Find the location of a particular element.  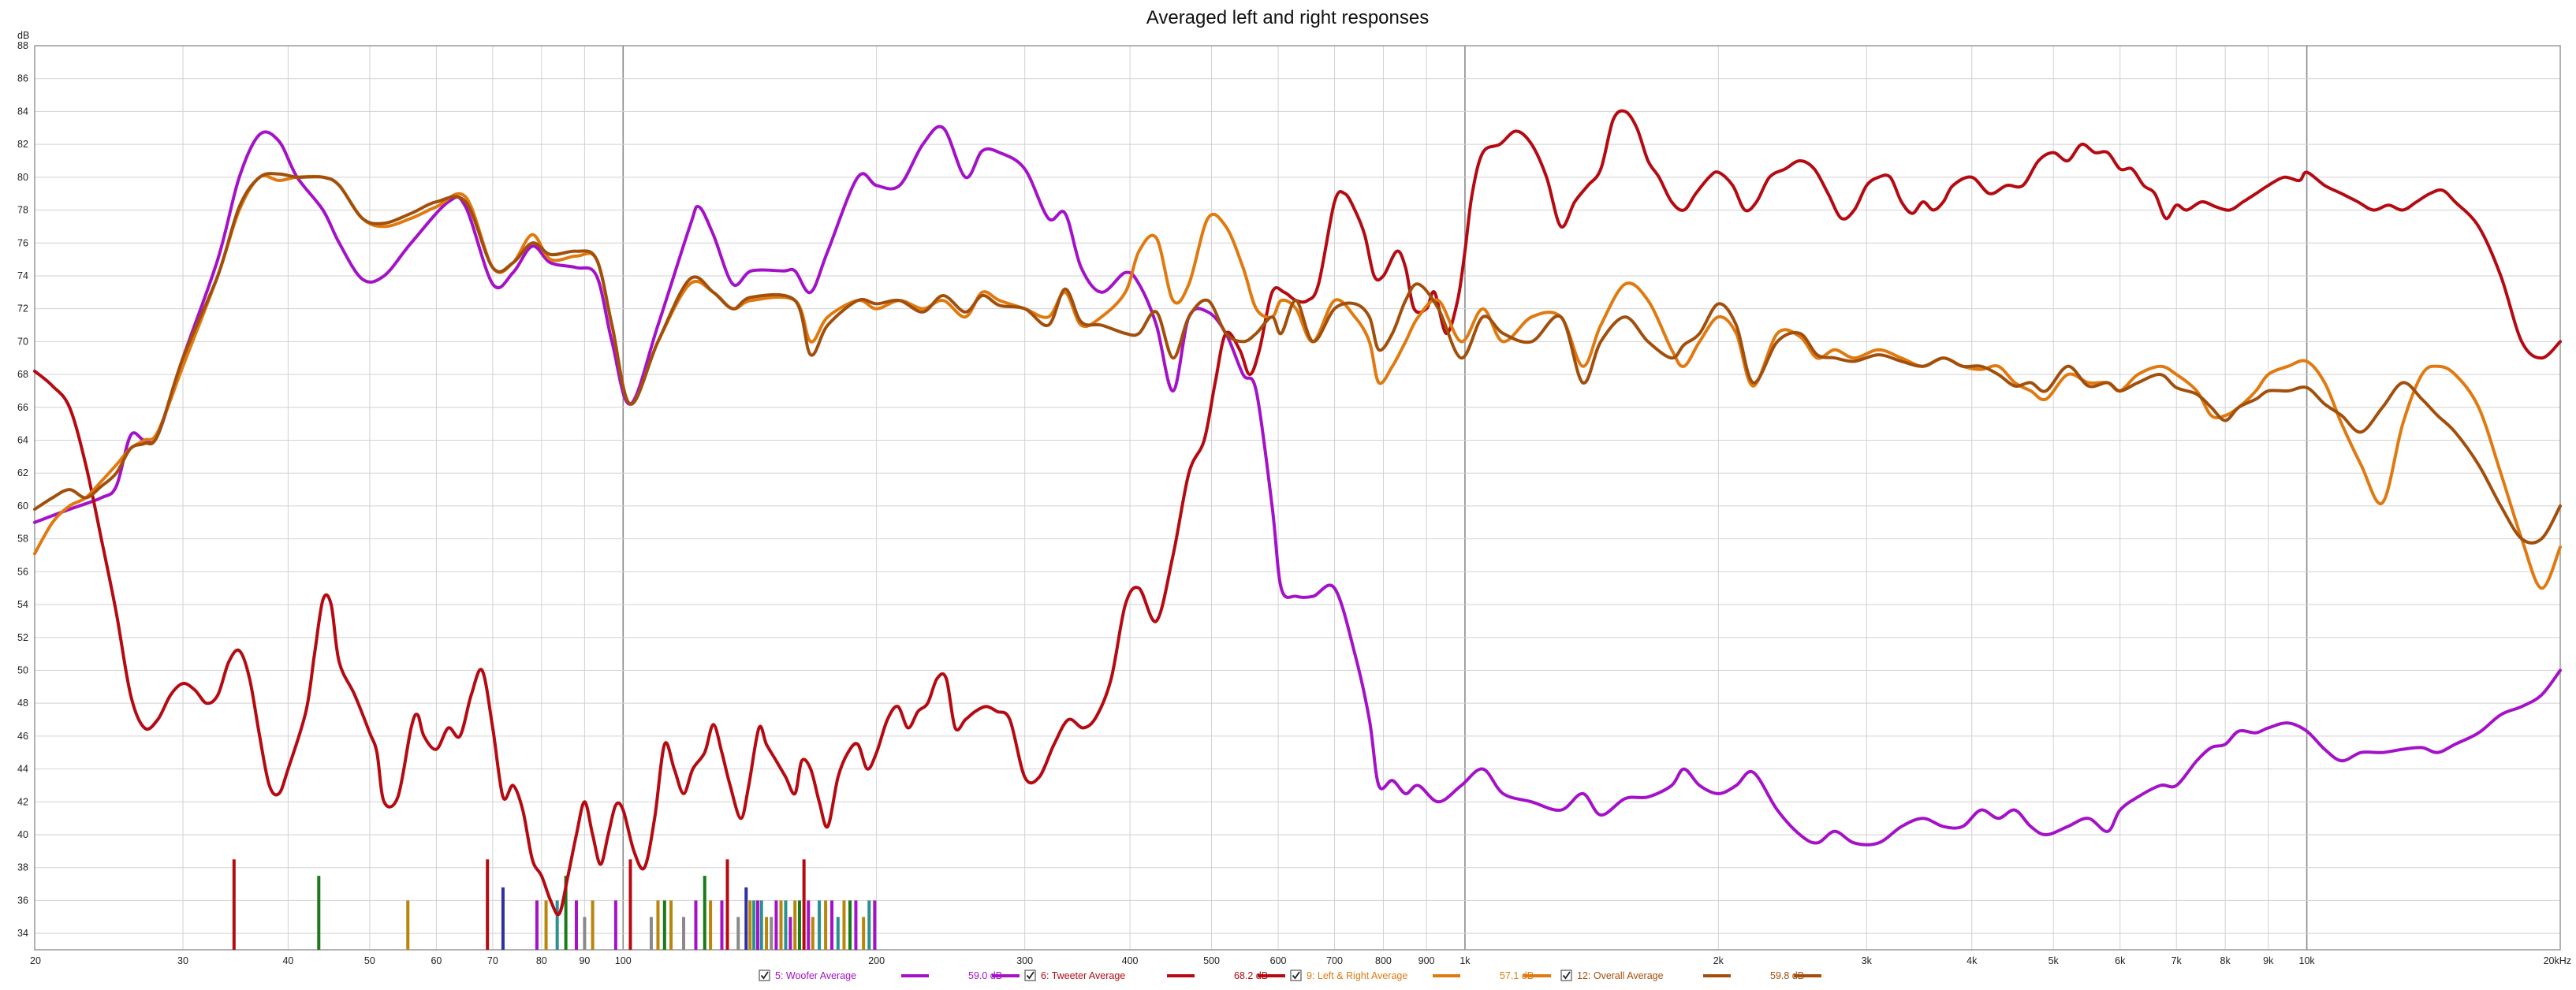

x-tick-label: 3k is located at coordinates (1868, 960).